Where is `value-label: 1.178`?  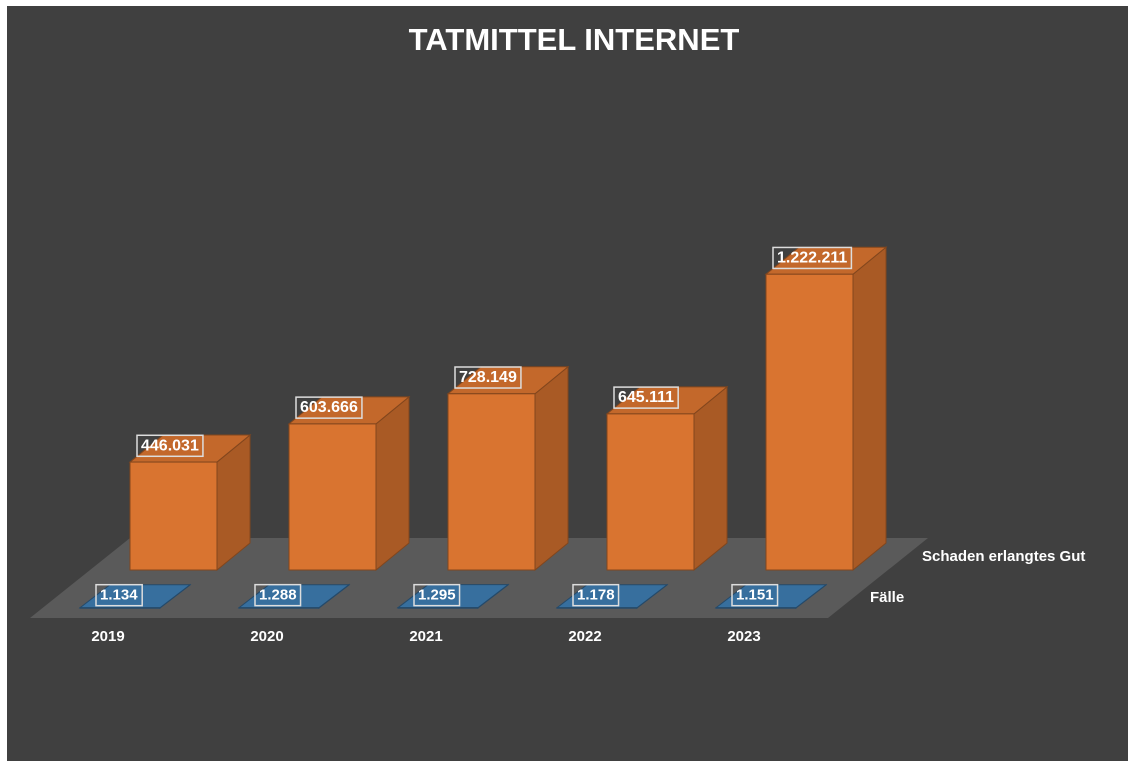 value-label: 1.178 is located at coordinates (596, 595).